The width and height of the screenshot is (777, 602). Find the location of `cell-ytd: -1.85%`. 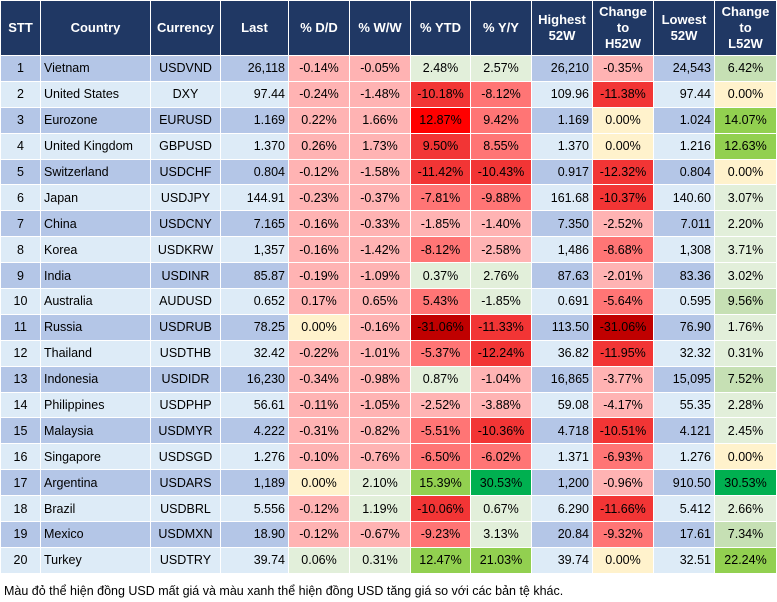

cell-ytd: -1.85% is located at coordinates (440, 224).